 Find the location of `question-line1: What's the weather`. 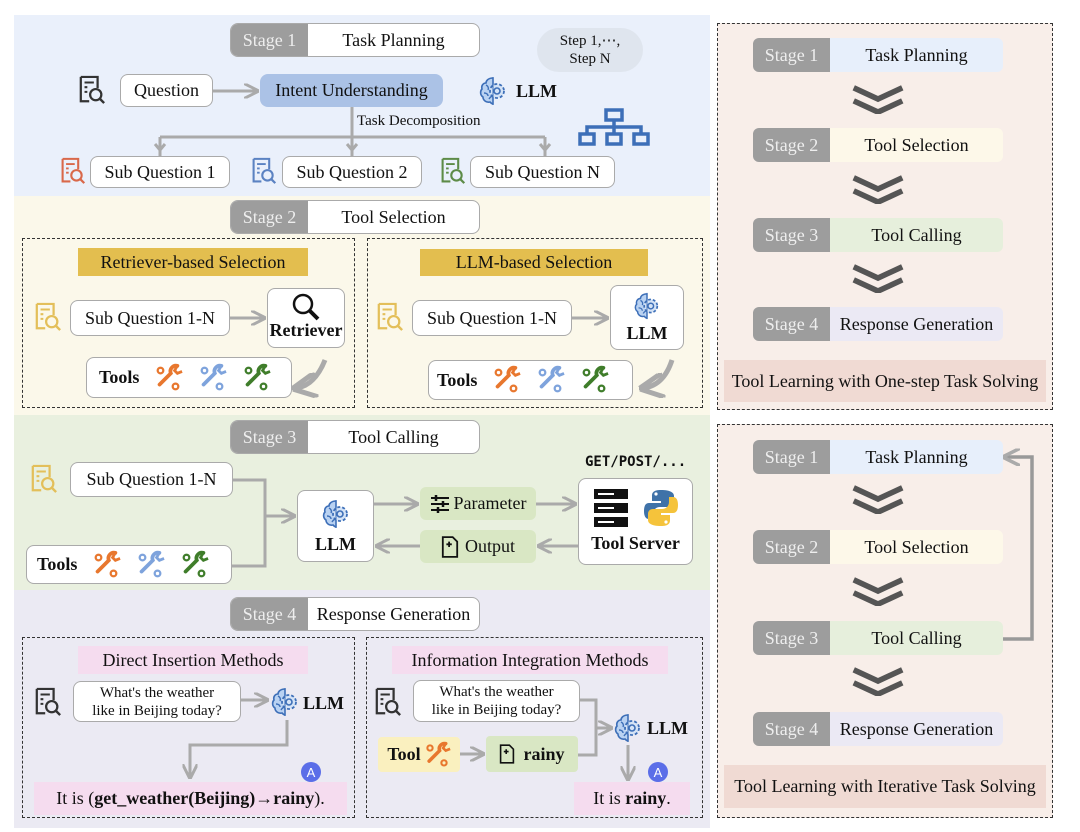

question-line1: What's the weather is located at coordinates (157, 692).